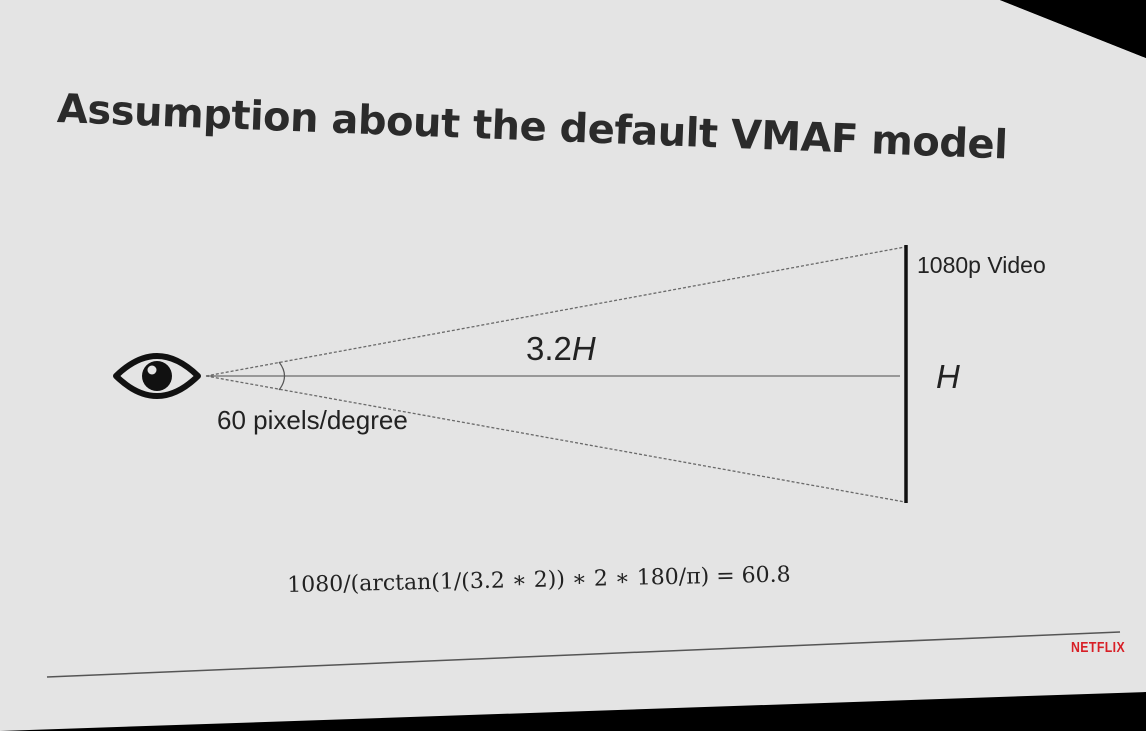 This screenshot has width=1146, height=731. What do you see at coordinates (1073, 29) in the screenshot?
I see `slide-shadow-edge` at bounding box center [1073, 29].